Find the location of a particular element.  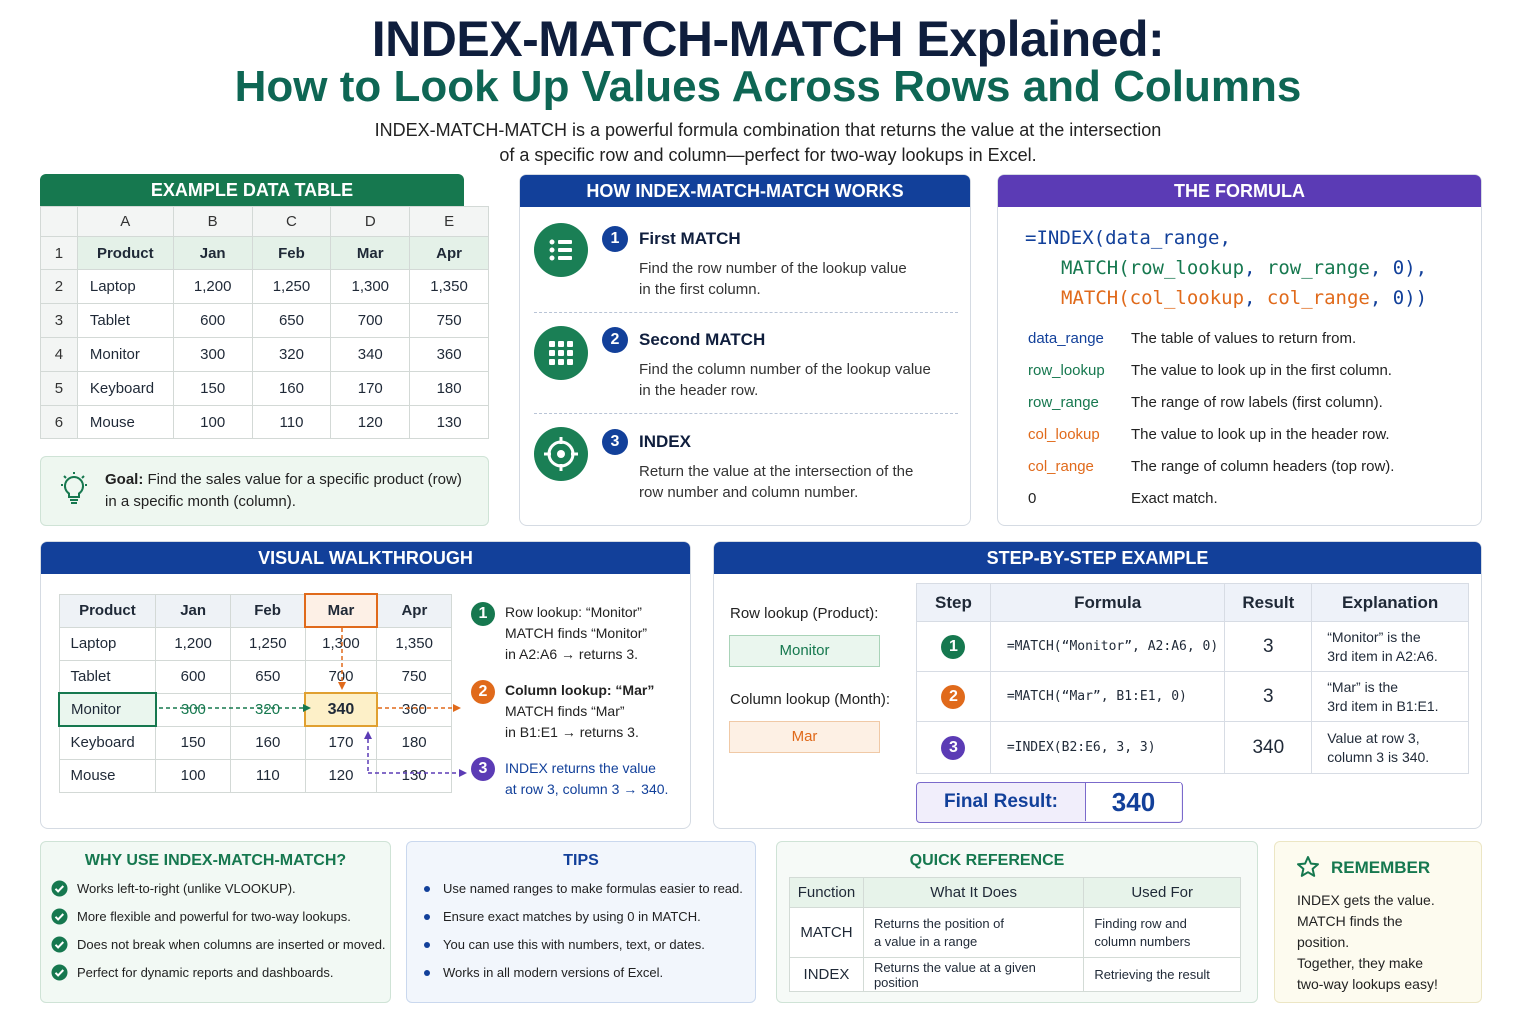

corner-cell is located at coordinates (59, 221).